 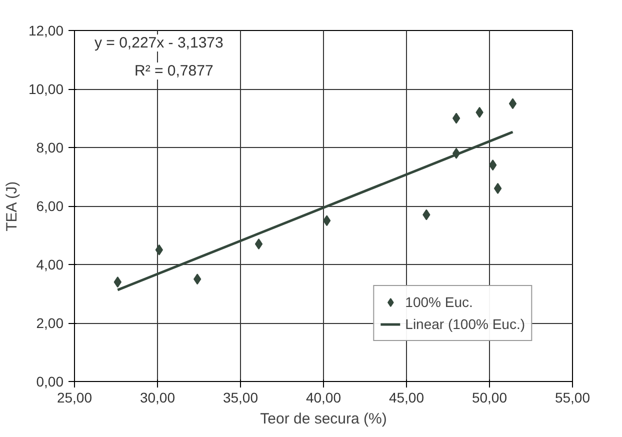 What do you see at coordinates (50, 148) in the screenshot?
I see `y-tick-label: 8,00` at bounding box center [50, 148].